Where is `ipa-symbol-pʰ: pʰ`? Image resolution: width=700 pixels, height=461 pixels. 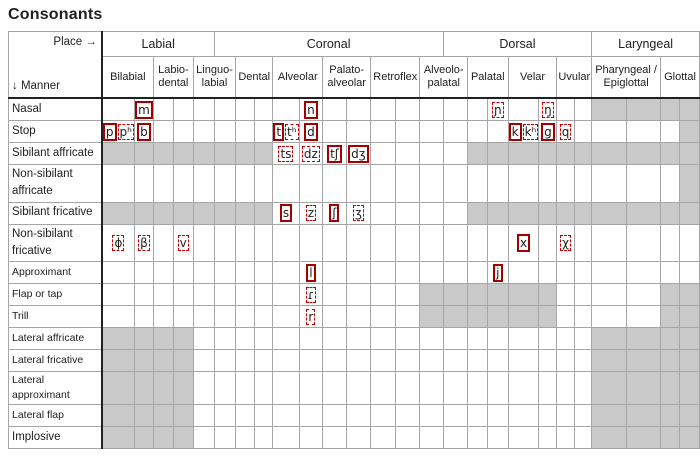 ipa-symbol-pʰ: pʰ is located at coordinates (125, 131).